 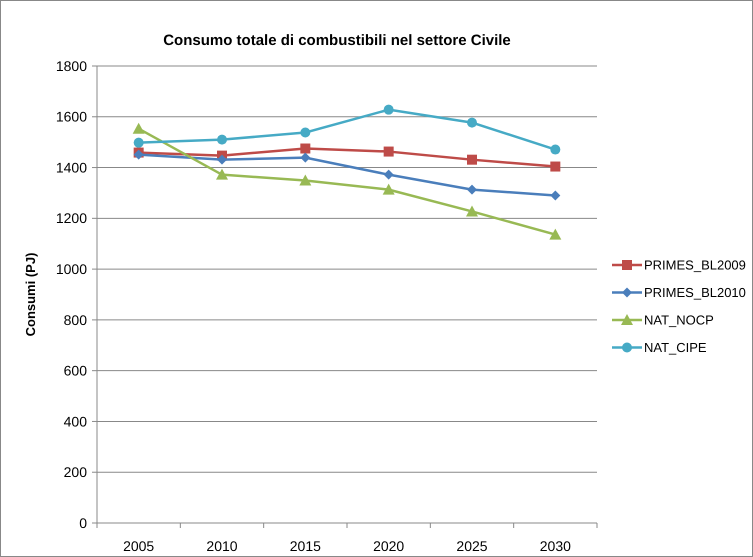 I want to click on y-tick-label: 1800, so click(x=72, y=66).